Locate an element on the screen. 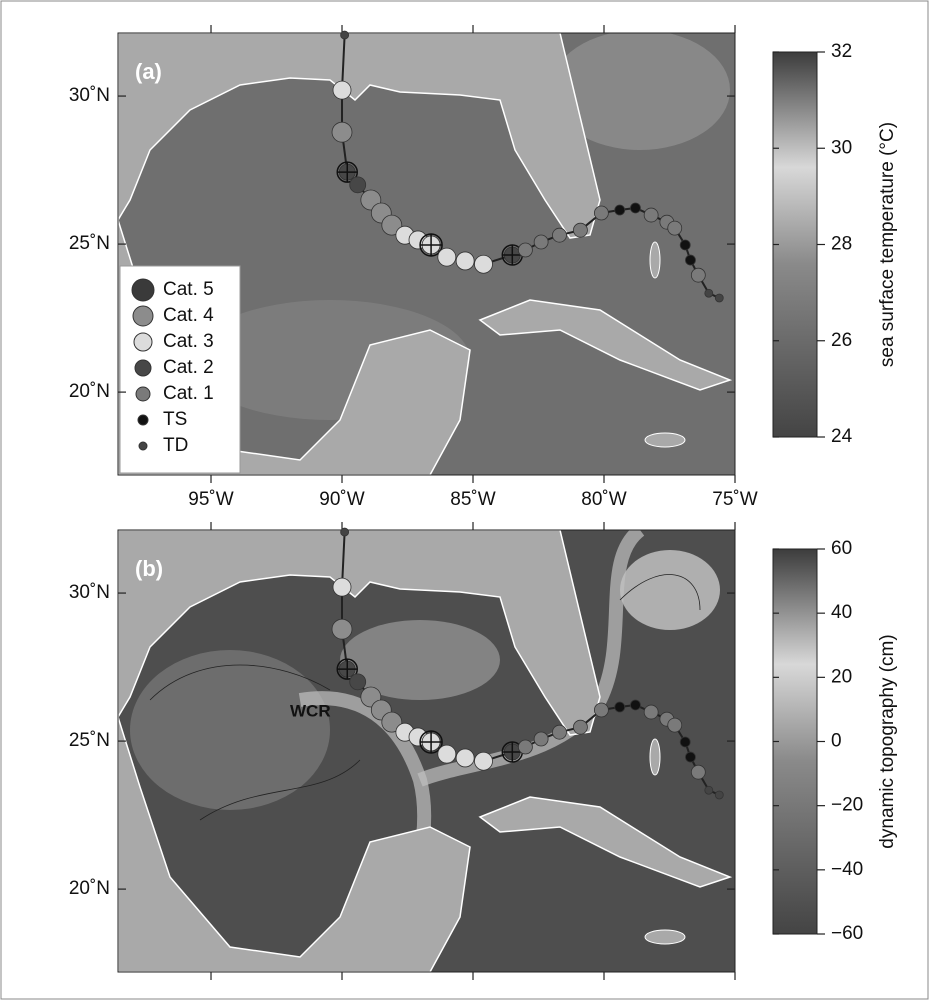 The height and width of the screenshot is (1005, 929). panel-label: (b) is located at coordinates (149, 568).